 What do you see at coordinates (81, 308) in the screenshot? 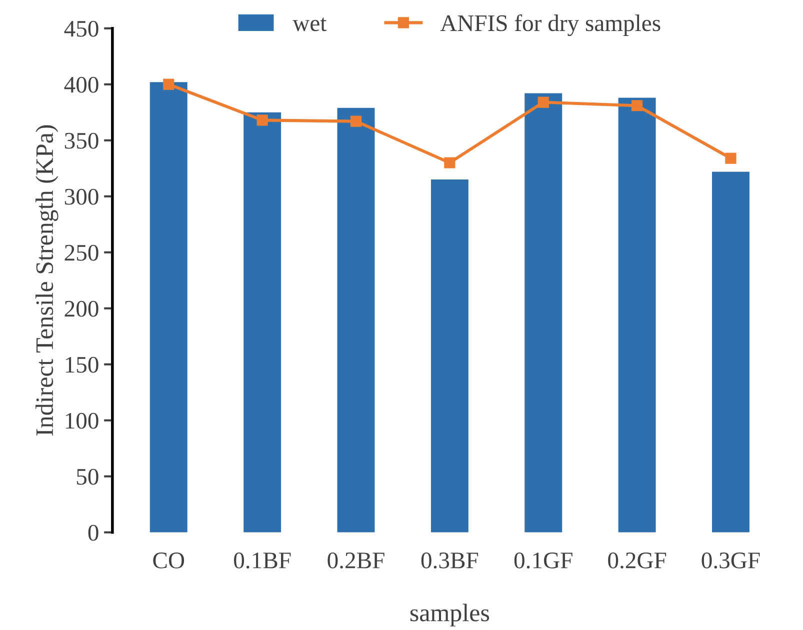
I see `y-tick-label: 200` at bounding box center [81, 308].